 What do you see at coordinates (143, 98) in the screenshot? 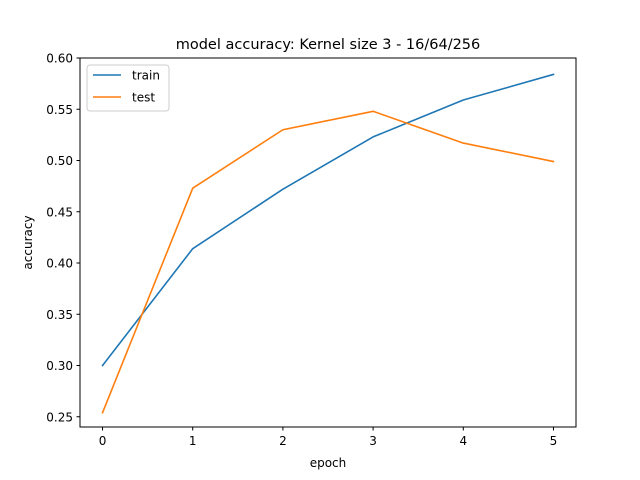
I see `legend-label-test: test` at bounding box center [143, 98].